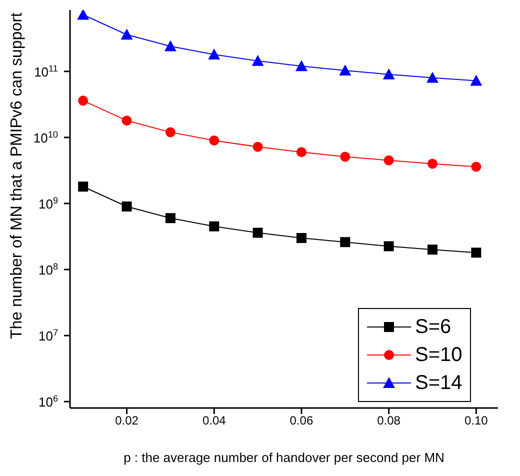 This screenshot has width=520, height=476. Describe the element at coordinates (48, 402) in the screenshot. I see `y-tick-label: 10$^{6}$` at that location.